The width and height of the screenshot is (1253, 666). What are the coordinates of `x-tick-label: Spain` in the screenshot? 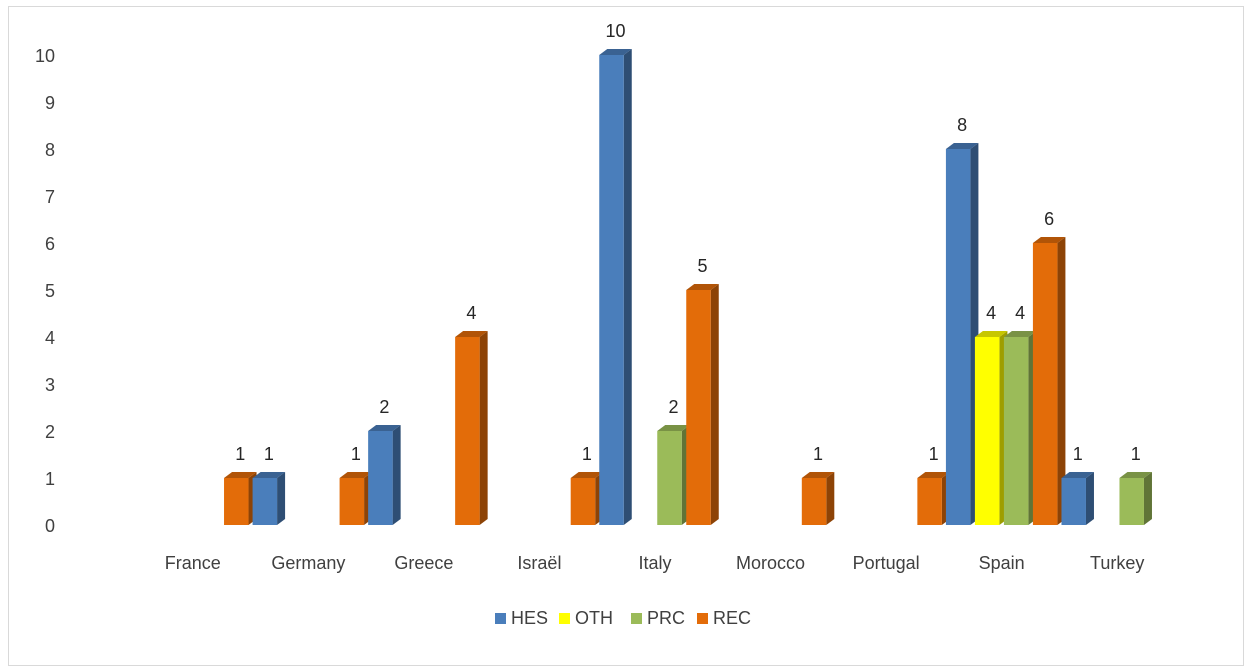 It's located at (1002, 563).